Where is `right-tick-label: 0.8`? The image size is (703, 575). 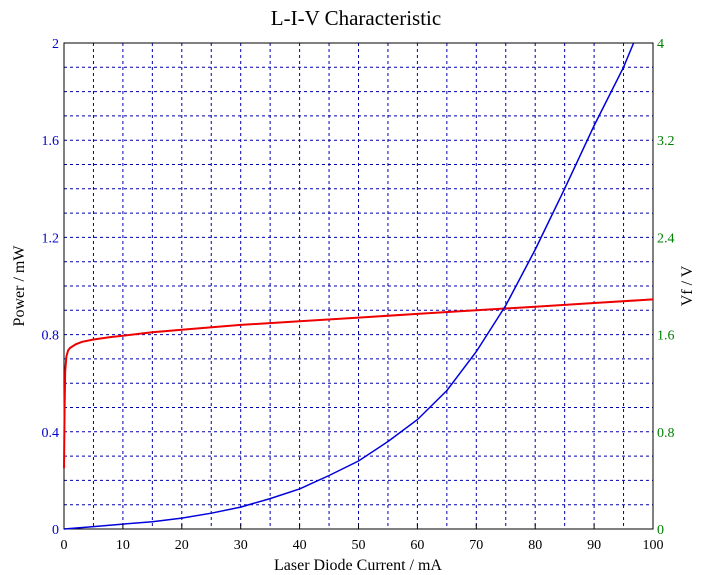 right-tick-label: 0.8 is located at coordinates (666, 433).